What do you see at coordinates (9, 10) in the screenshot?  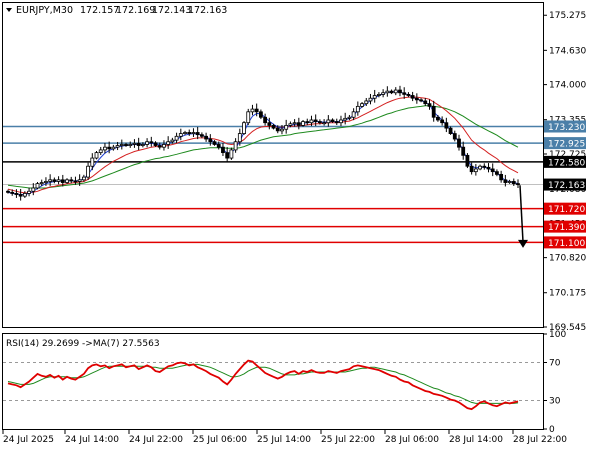 I see `collapse-triangle-icon` at bounding box center [9, 10].